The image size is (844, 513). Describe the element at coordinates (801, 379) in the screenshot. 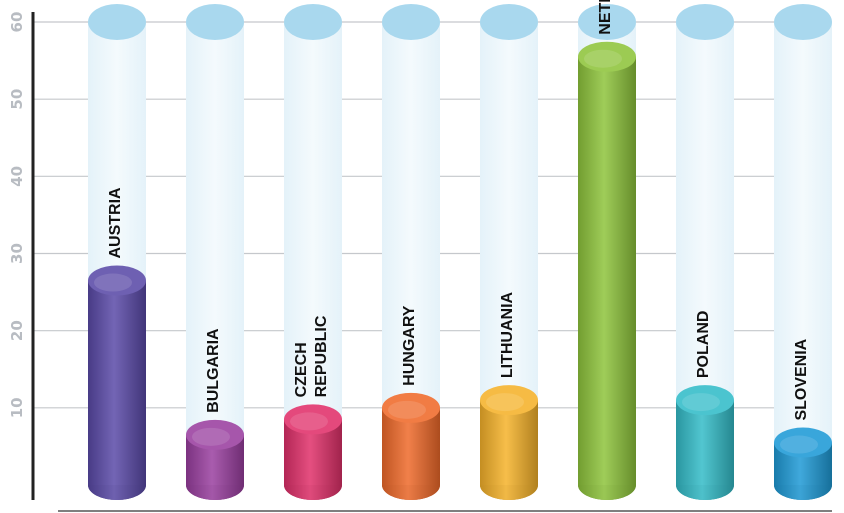

I see `category-label: SLOVENIA` at that location.